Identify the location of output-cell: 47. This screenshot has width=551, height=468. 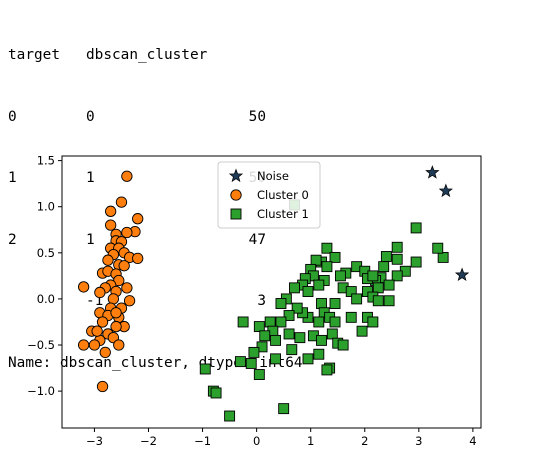
(257, 239).